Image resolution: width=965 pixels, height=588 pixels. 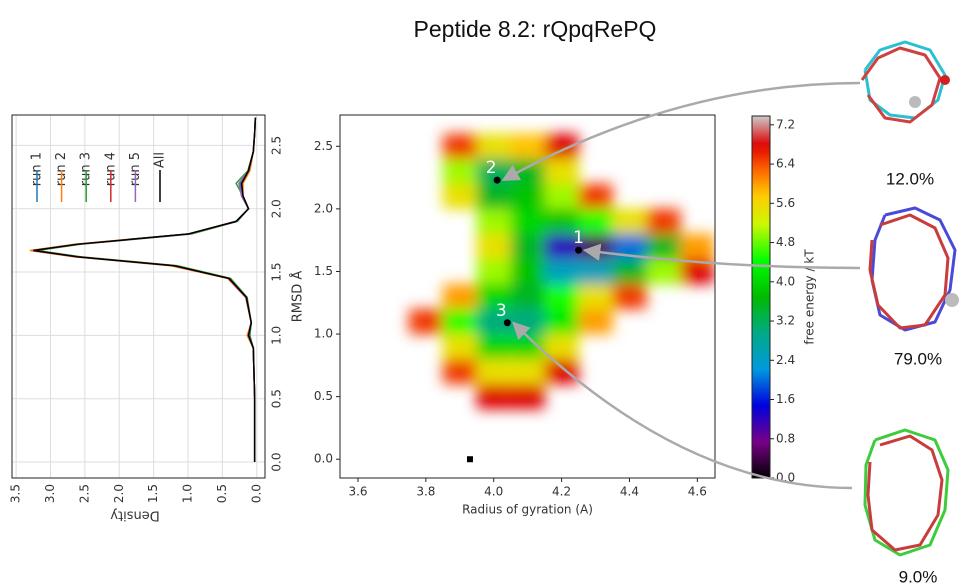 I want to click on colorbar-tick-label: 6.4, so click(x=785, y=164).